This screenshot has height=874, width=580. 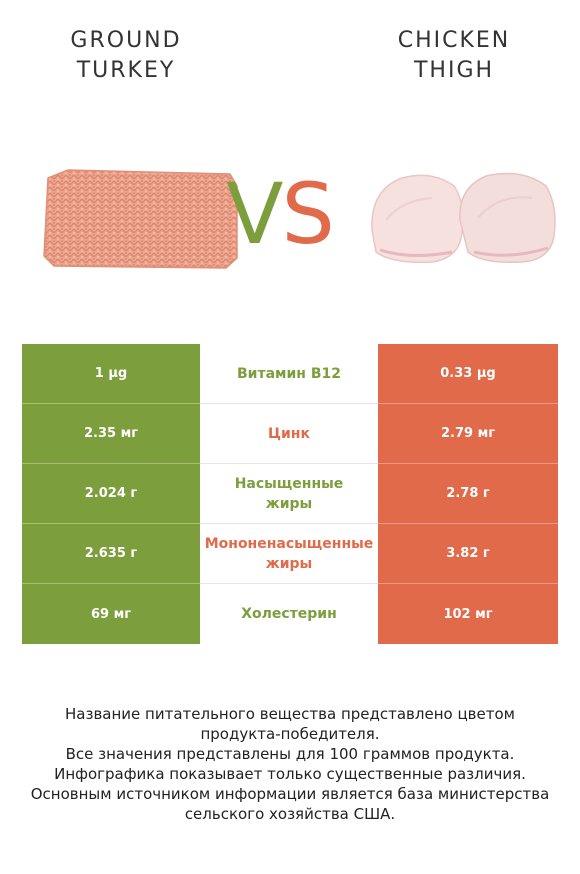 I want to click on table-row: 2.35 мг Цинк 2.79 мг, so click(x=290, y=434).